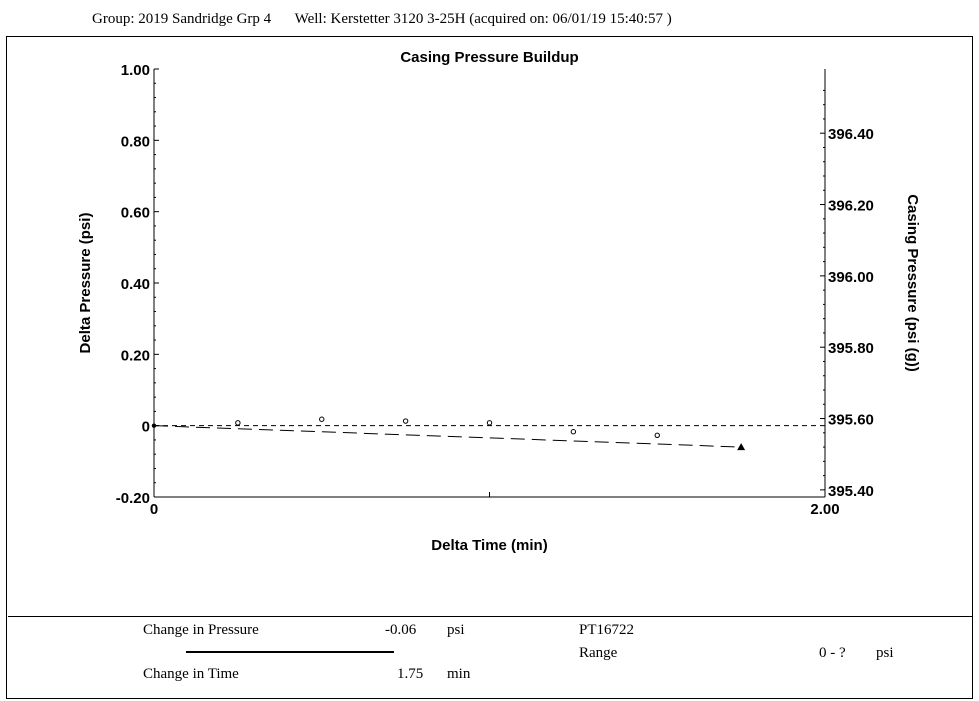  I want to click on change-time-unit: min, so click(458, 674).